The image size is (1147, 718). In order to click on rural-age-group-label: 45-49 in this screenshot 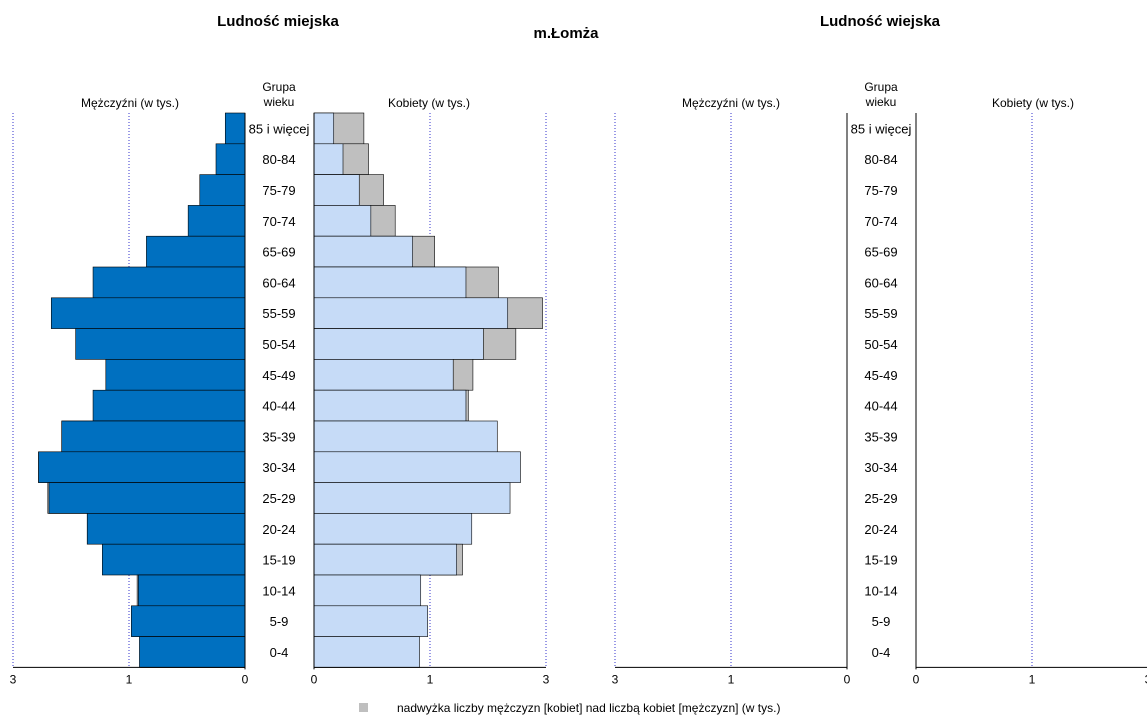, I will do `click(880, 375)`.